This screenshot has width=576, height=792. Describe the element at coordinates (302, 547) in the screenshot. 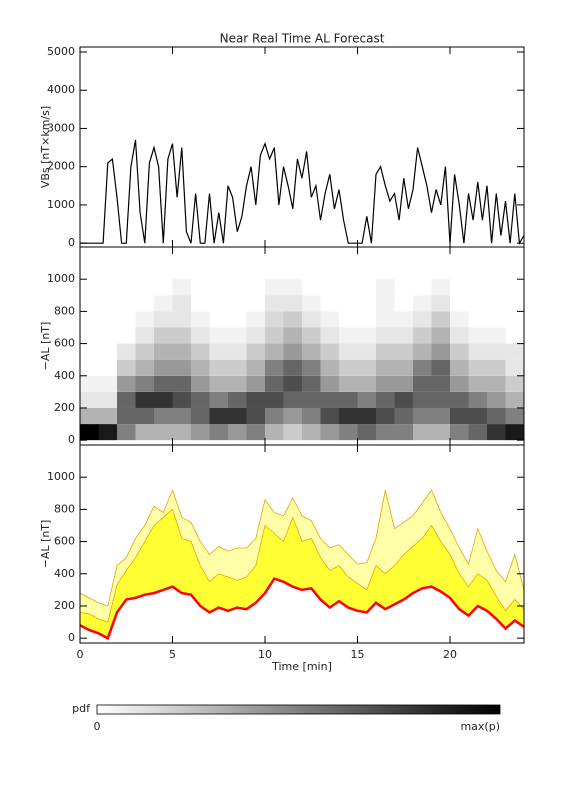

I see `band-edge` at that location.